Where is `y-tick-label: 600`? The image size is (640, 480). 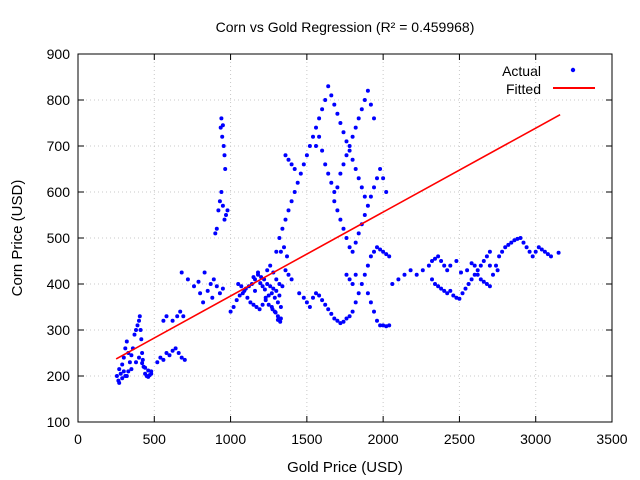
y-tick-label: 600 is located at coordinates (59, 192).